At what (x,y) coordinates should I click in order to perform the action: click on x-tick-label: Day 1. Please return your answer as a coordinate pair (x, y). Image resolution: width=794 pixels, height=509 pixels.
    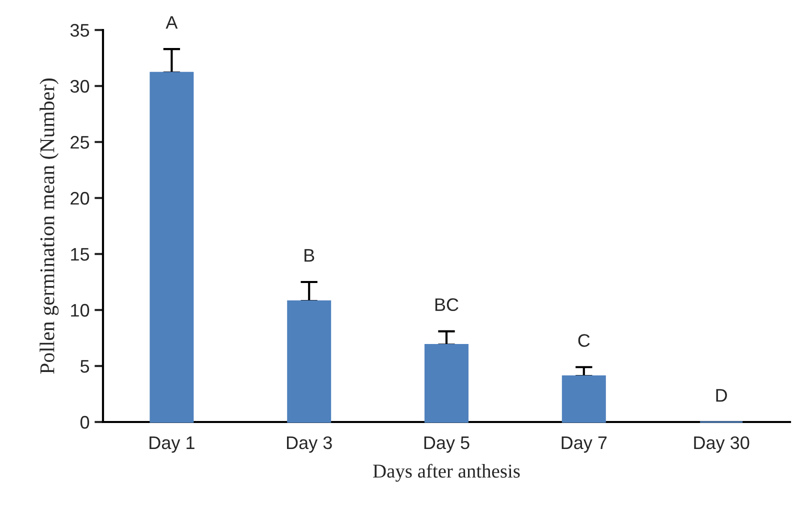
    Looking at the image, I should click on (172, 444).